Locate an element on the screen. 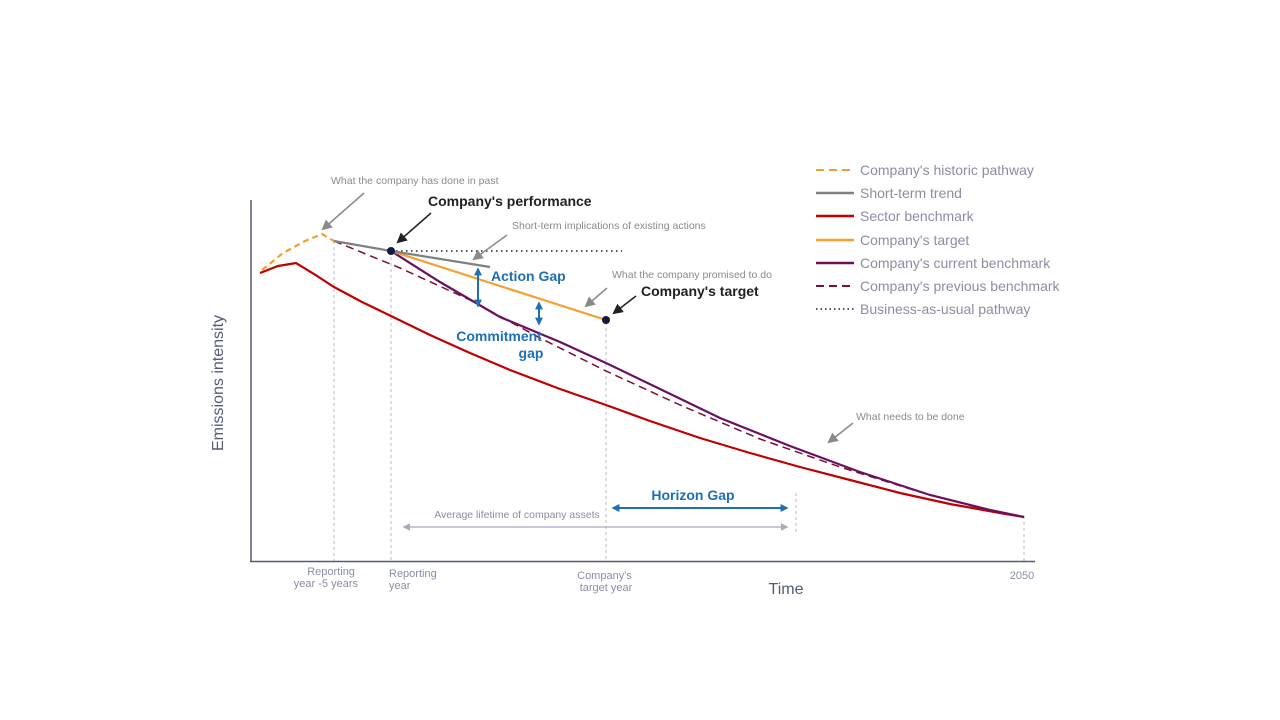 The image size is (1280, 720). legend-label: Company's previous benchmark is located at coordinates (960, 286).